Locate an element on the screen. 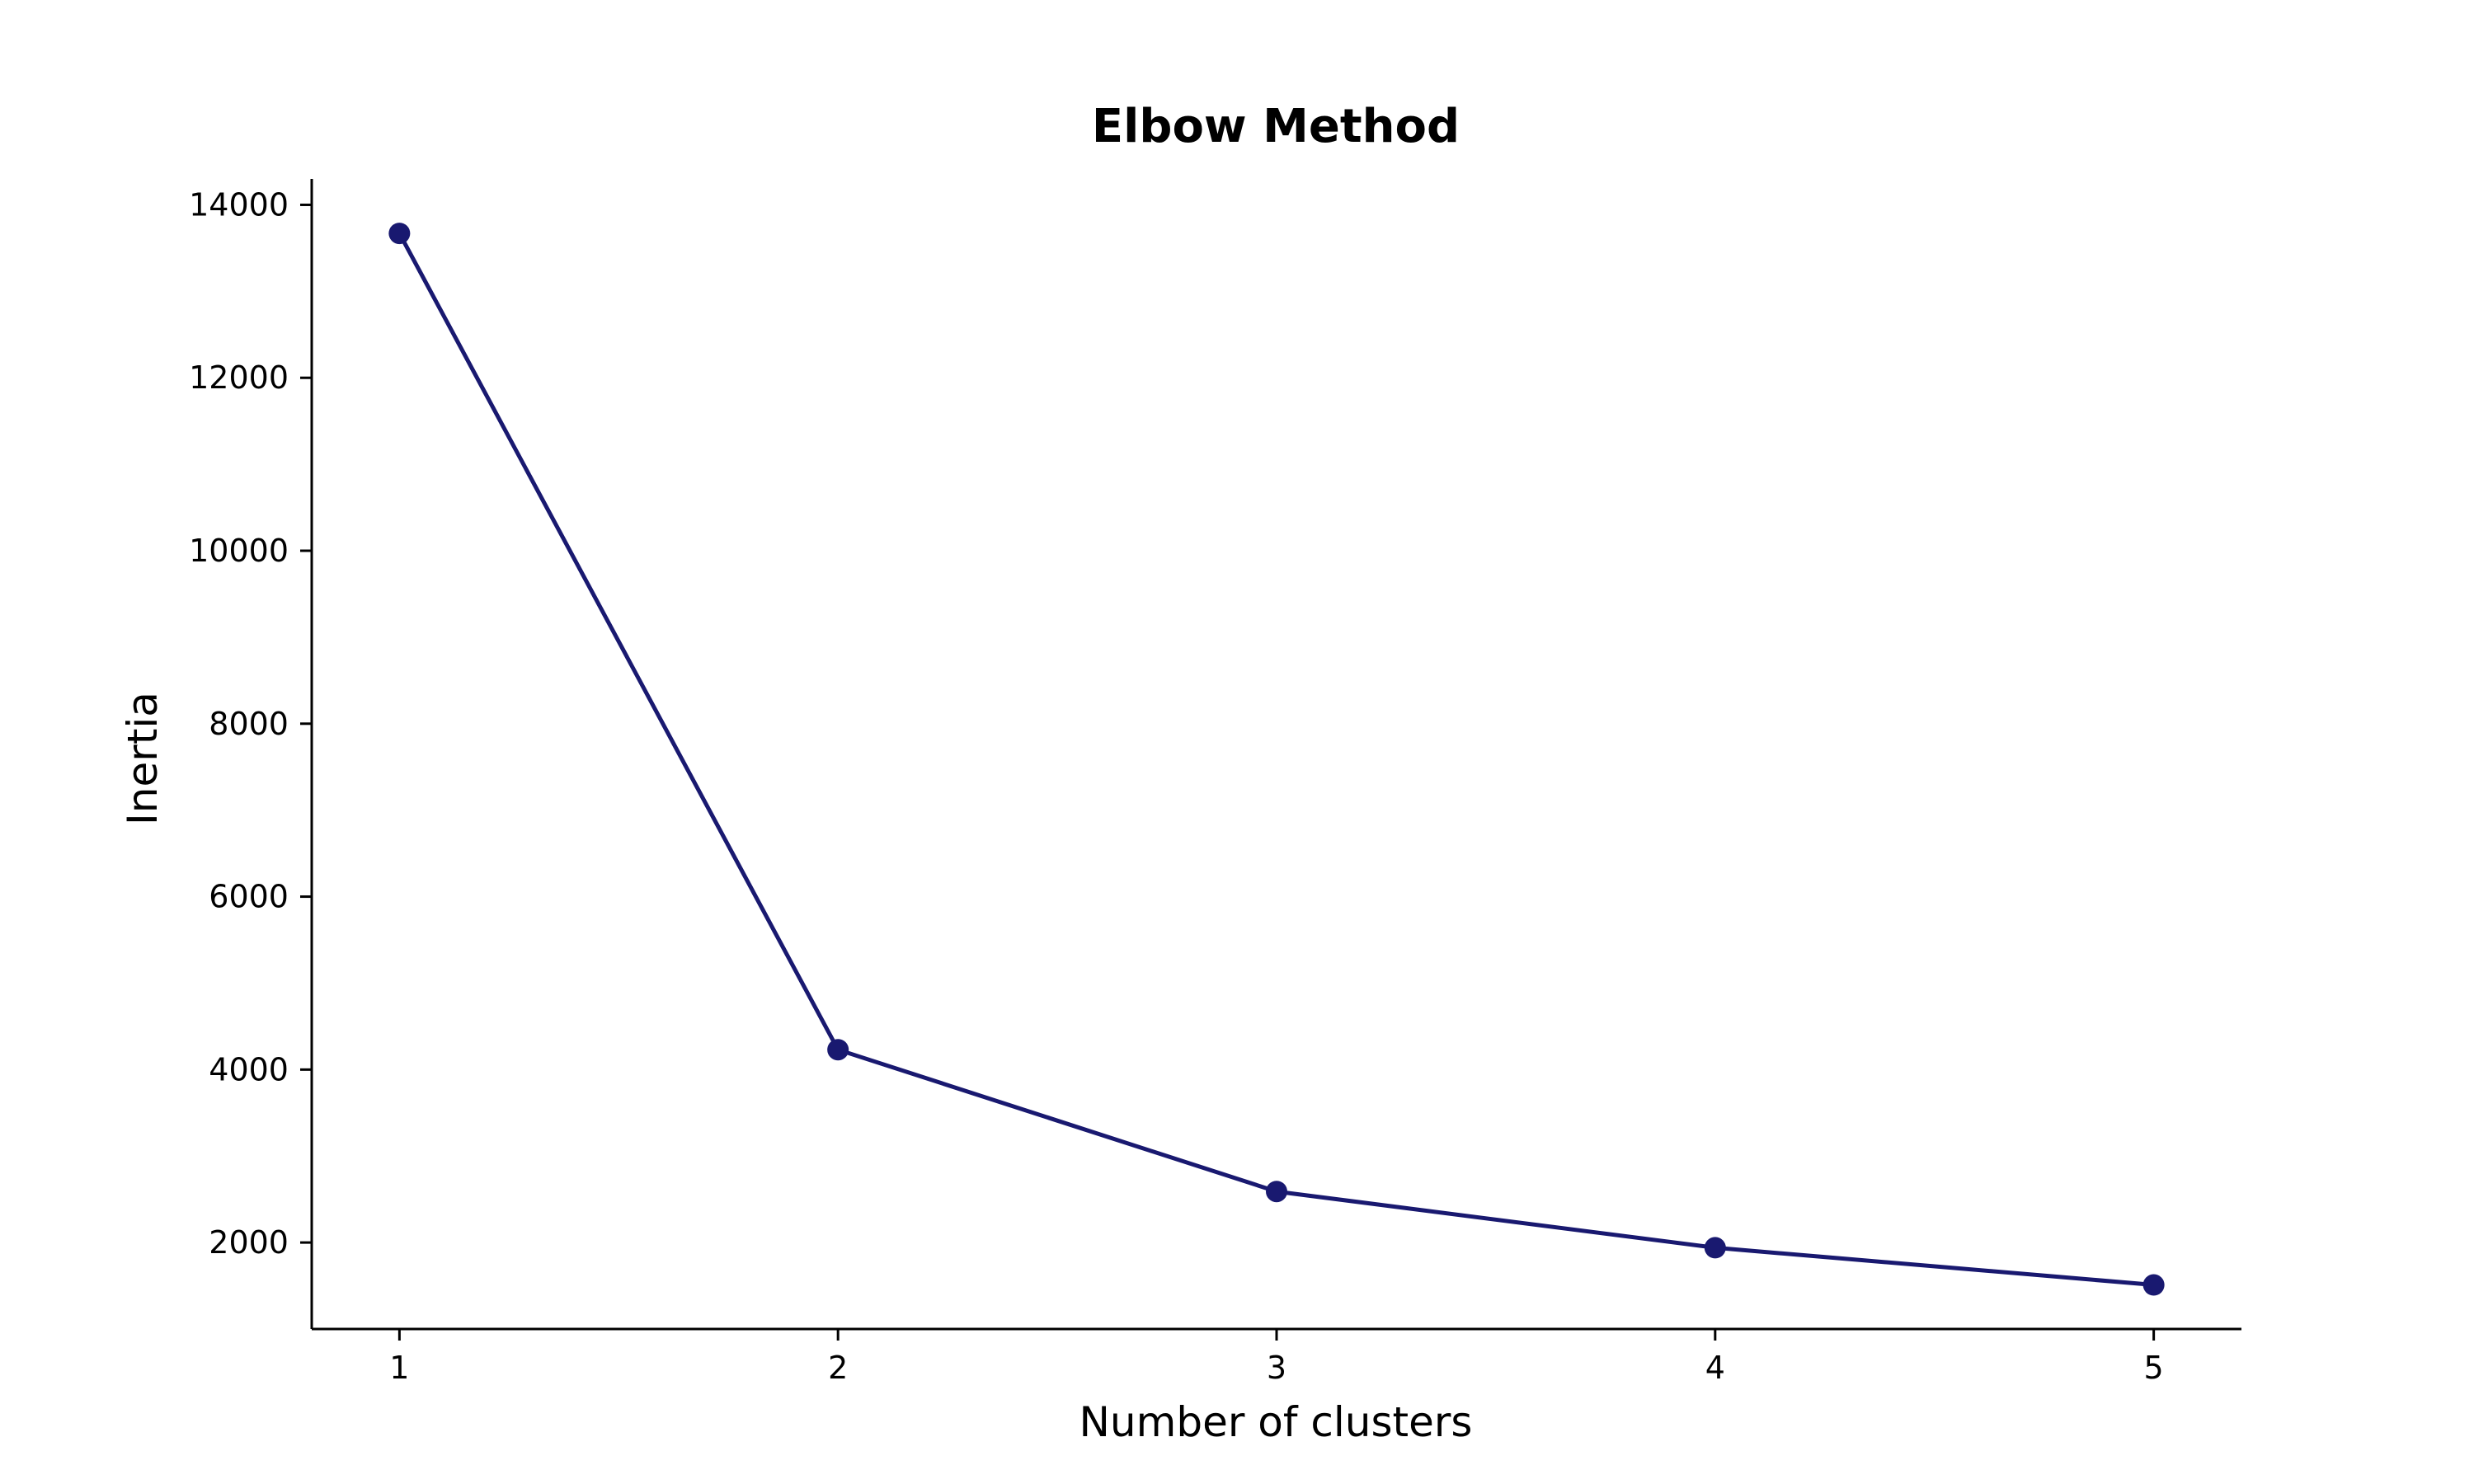 Image resolution: width=2474 pixels, height=1484 pixels. y-axis-ticks: 2000 4000 6000 8000 10000 12000 14000 is located at coordinates (250, 723).